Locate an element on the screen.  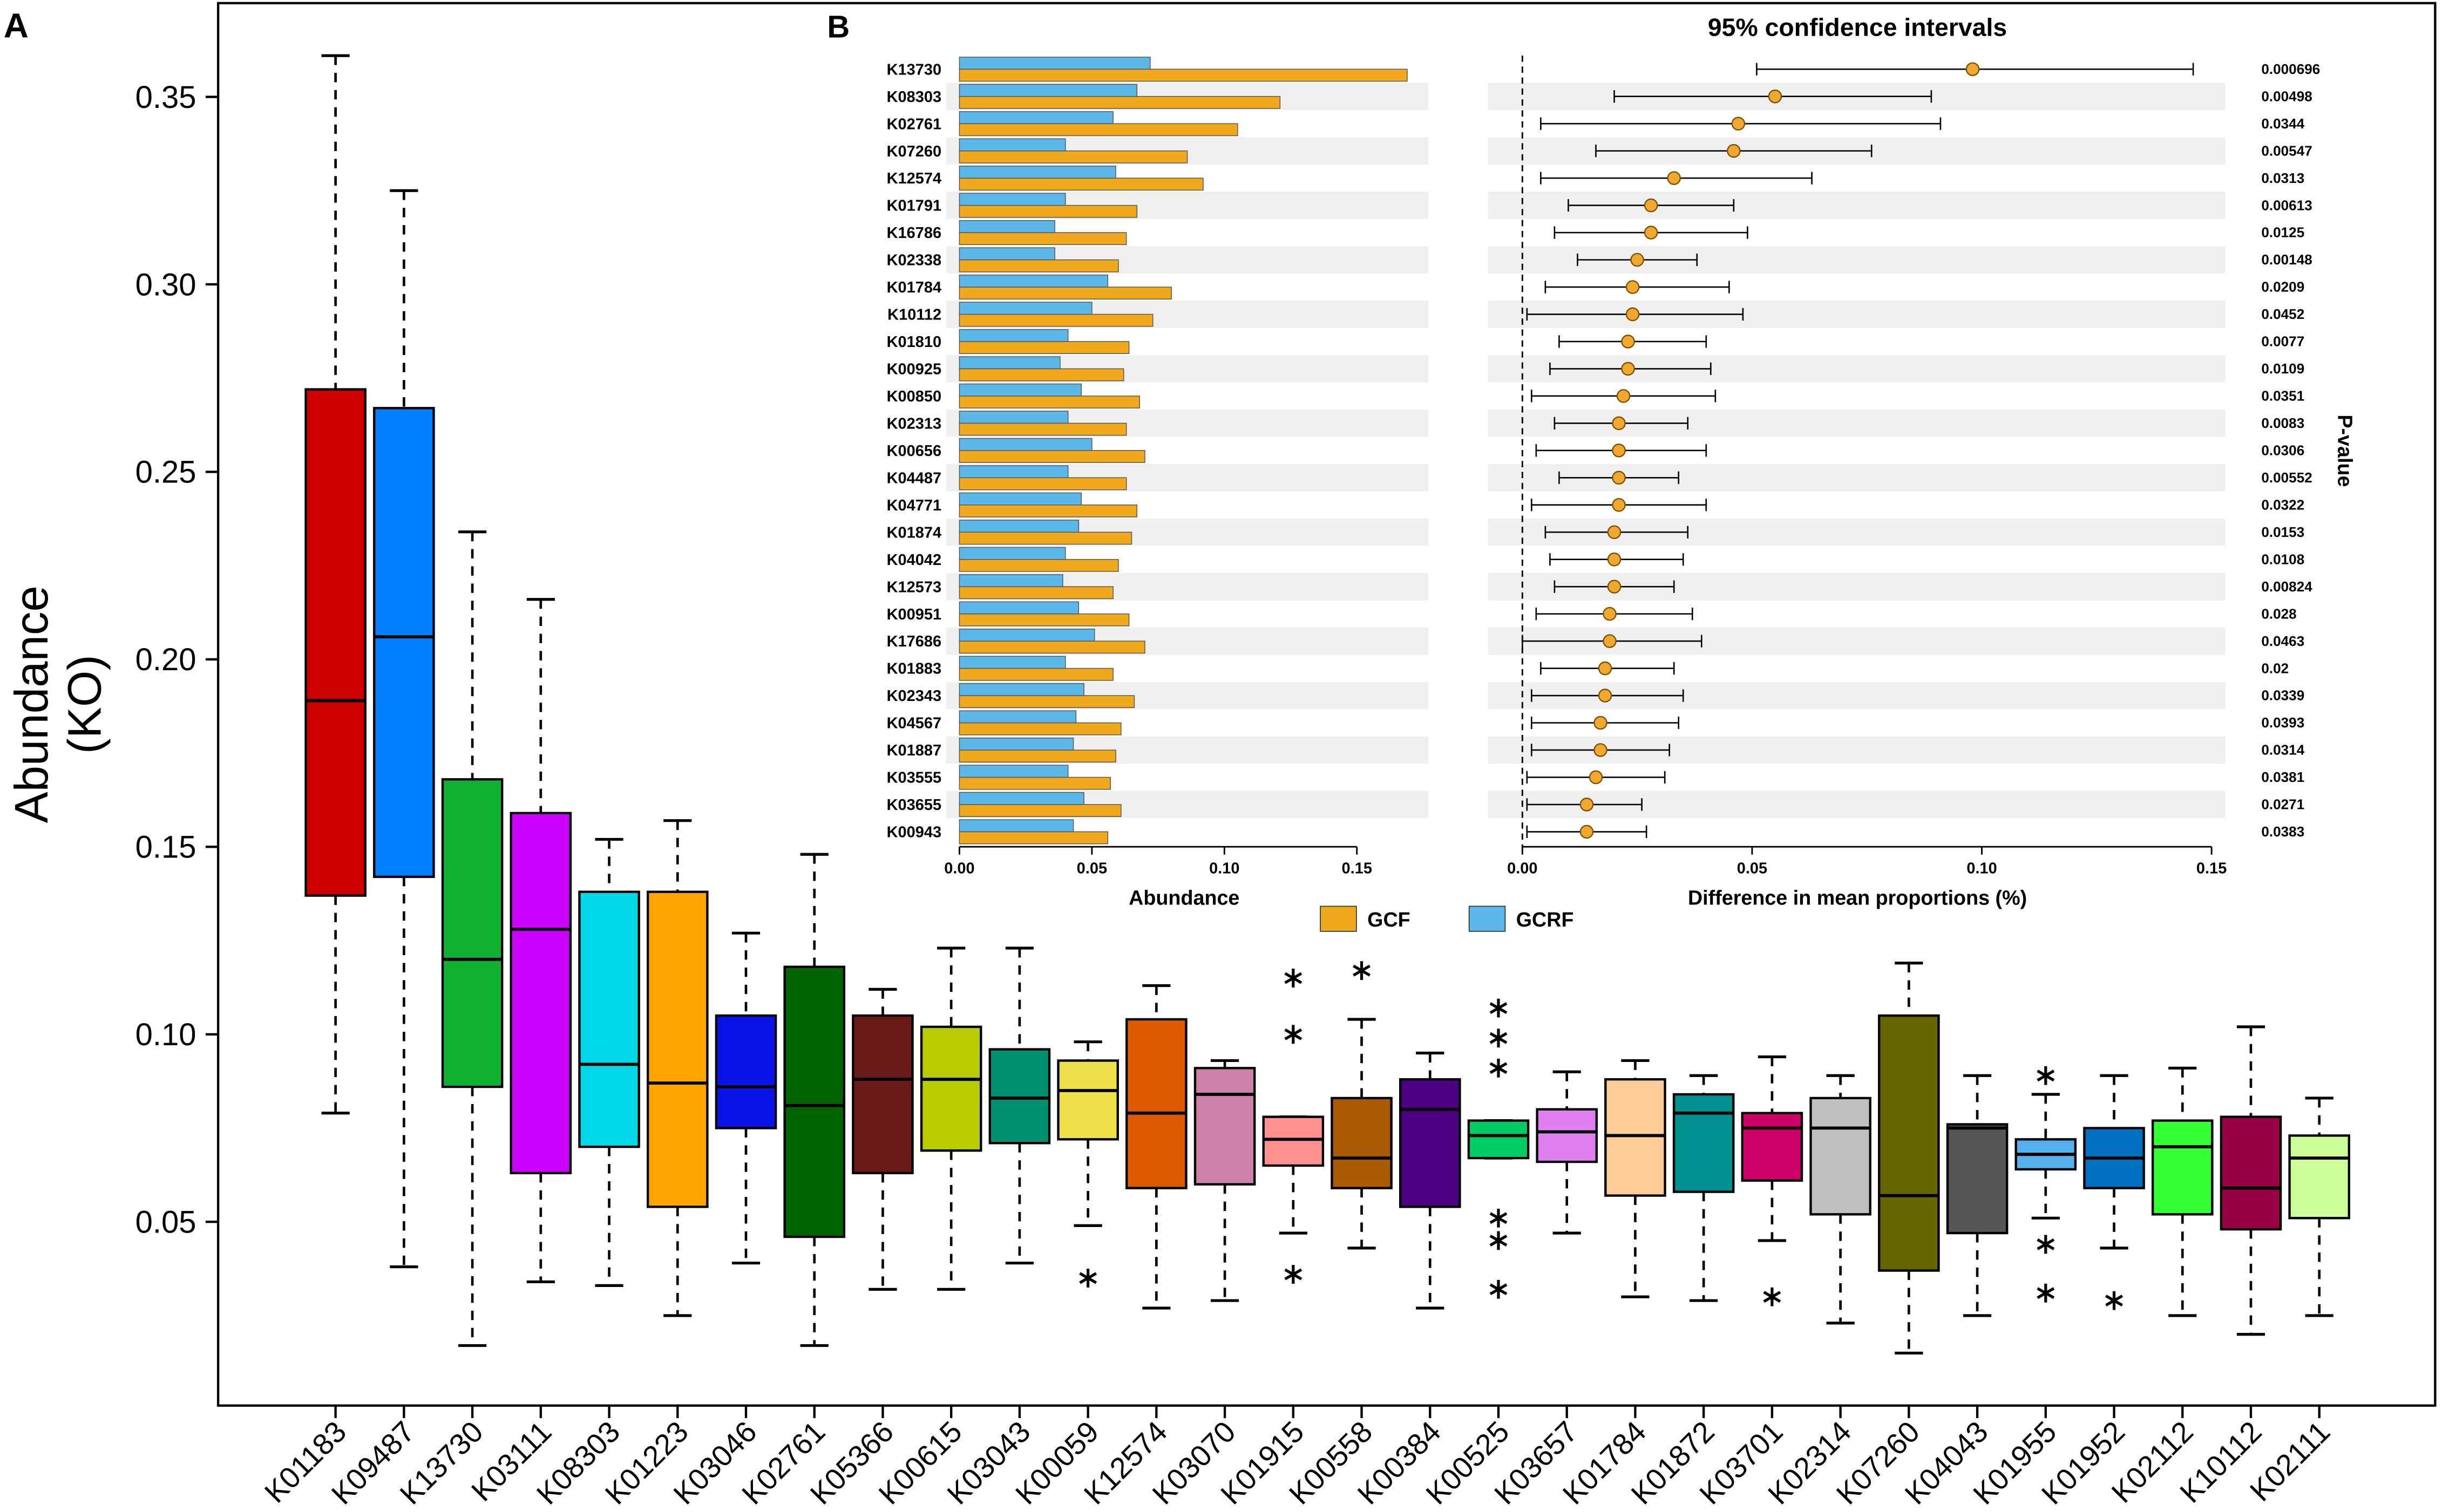
legend-label: GCF is located at coordinates (1388, 919).